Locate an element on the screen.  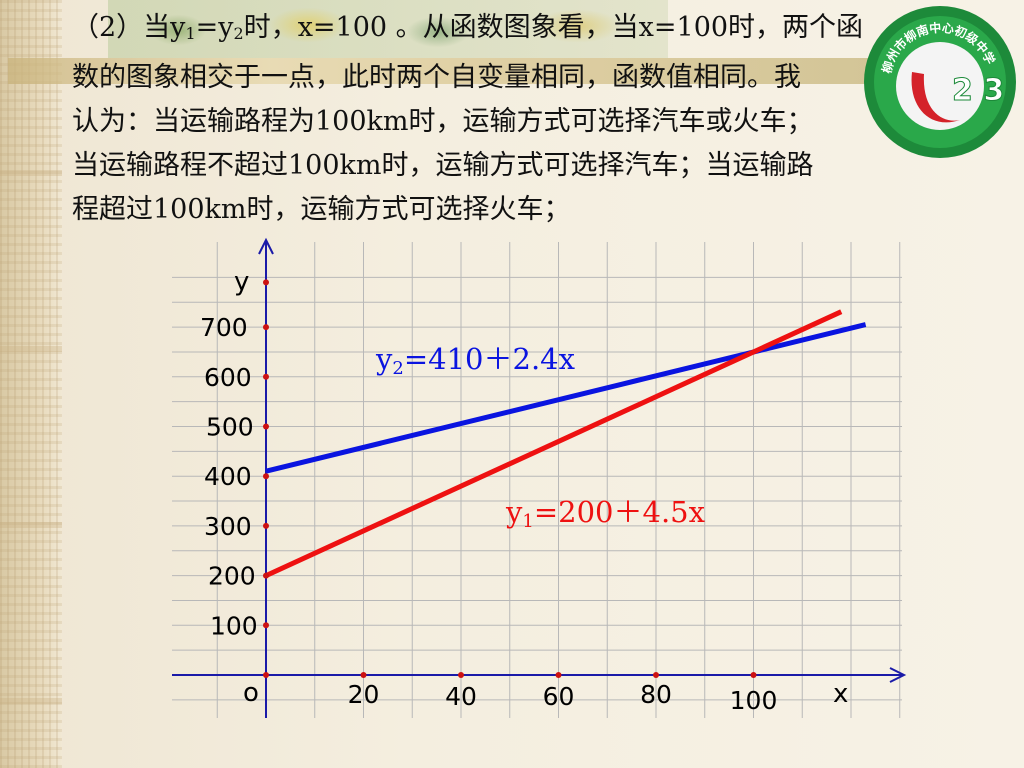
series-equation-label: y2=410＋2.4x is located at coordinates (475, 360).